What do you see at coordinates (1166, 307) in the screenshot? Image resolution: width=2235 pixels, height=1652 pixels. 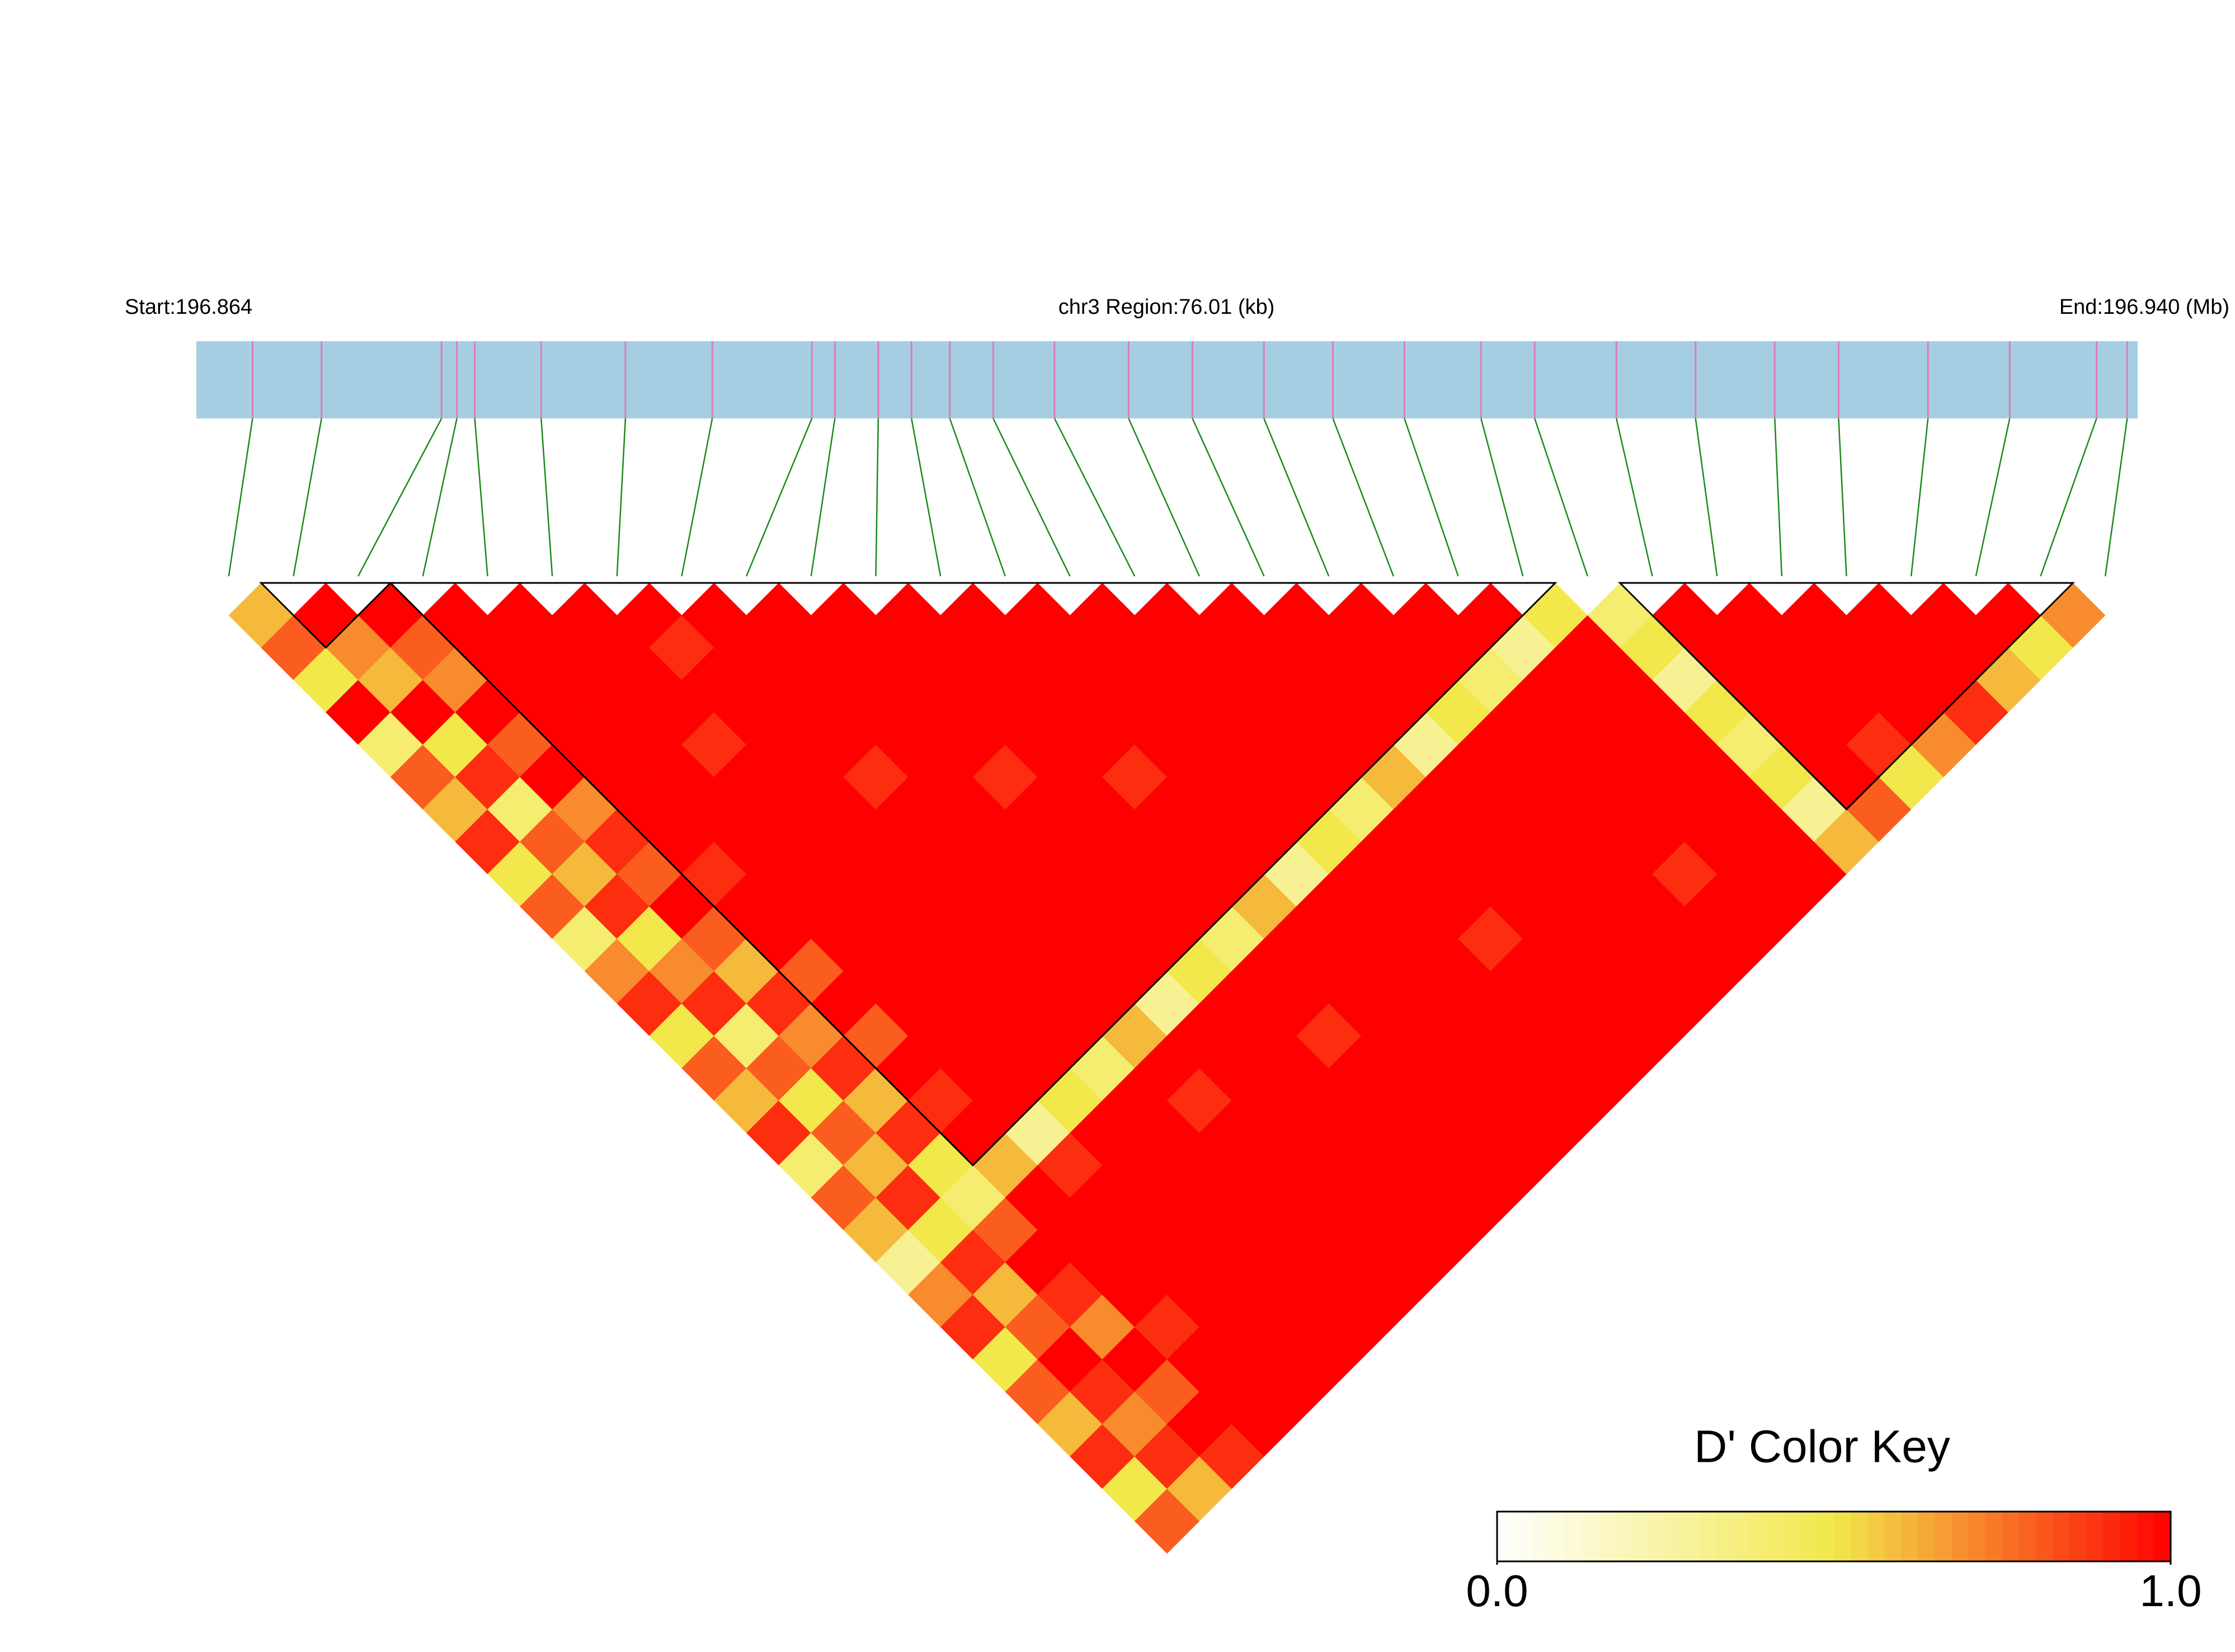 I see `region-label: chr3 Region:76.01 (kb)` at bounding box center [1166, 307].